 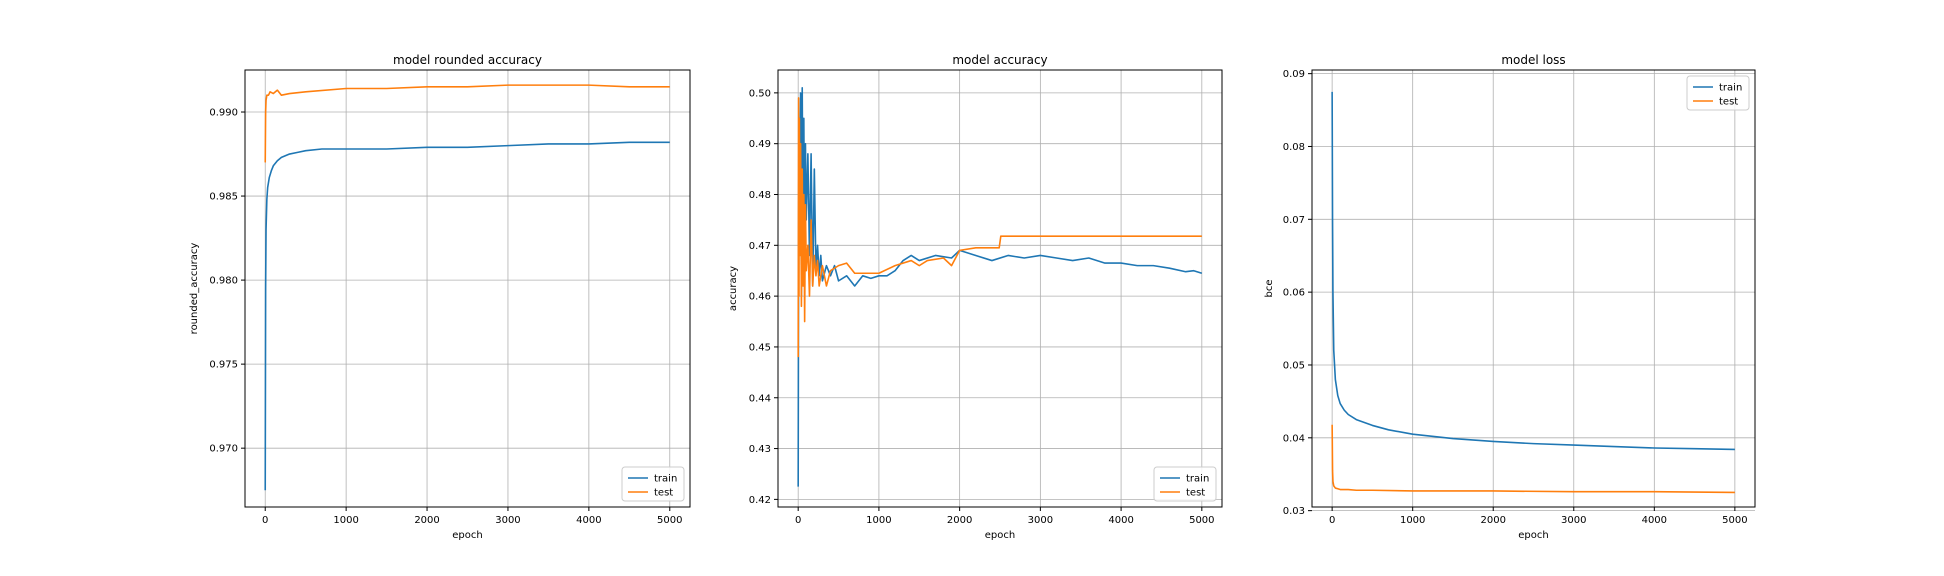 What do you see at coordinates (760, 144) in the screenshot?
I see `y-tick-label: 0.49` at bounding box center [760, 144].